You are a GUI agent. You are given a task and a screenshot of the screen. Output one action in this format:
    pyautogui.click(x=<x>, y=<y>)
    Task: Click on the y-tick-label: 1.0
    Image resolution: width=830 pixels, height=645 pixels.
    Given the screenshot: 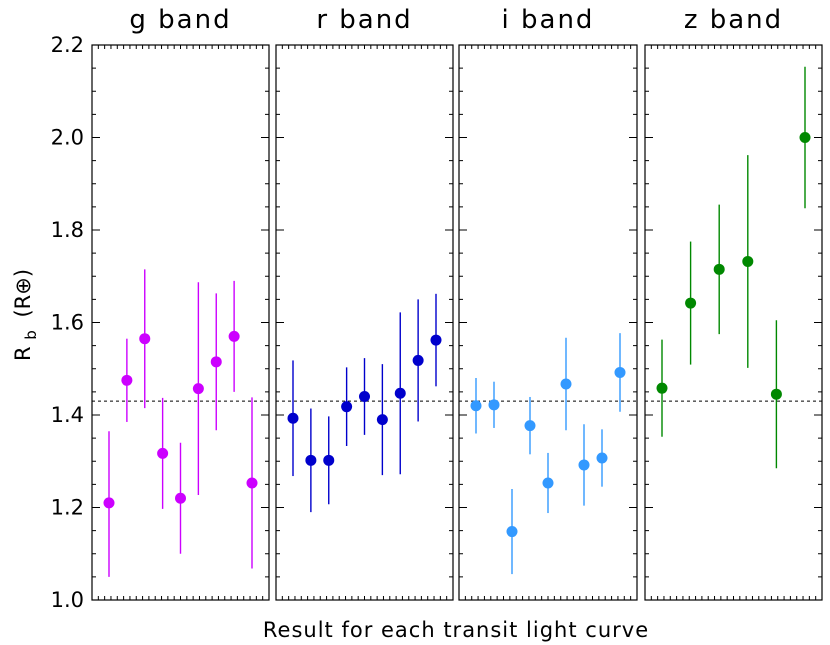 What is the action you would take?
    pyautogui.click(x=67, y=600)
    